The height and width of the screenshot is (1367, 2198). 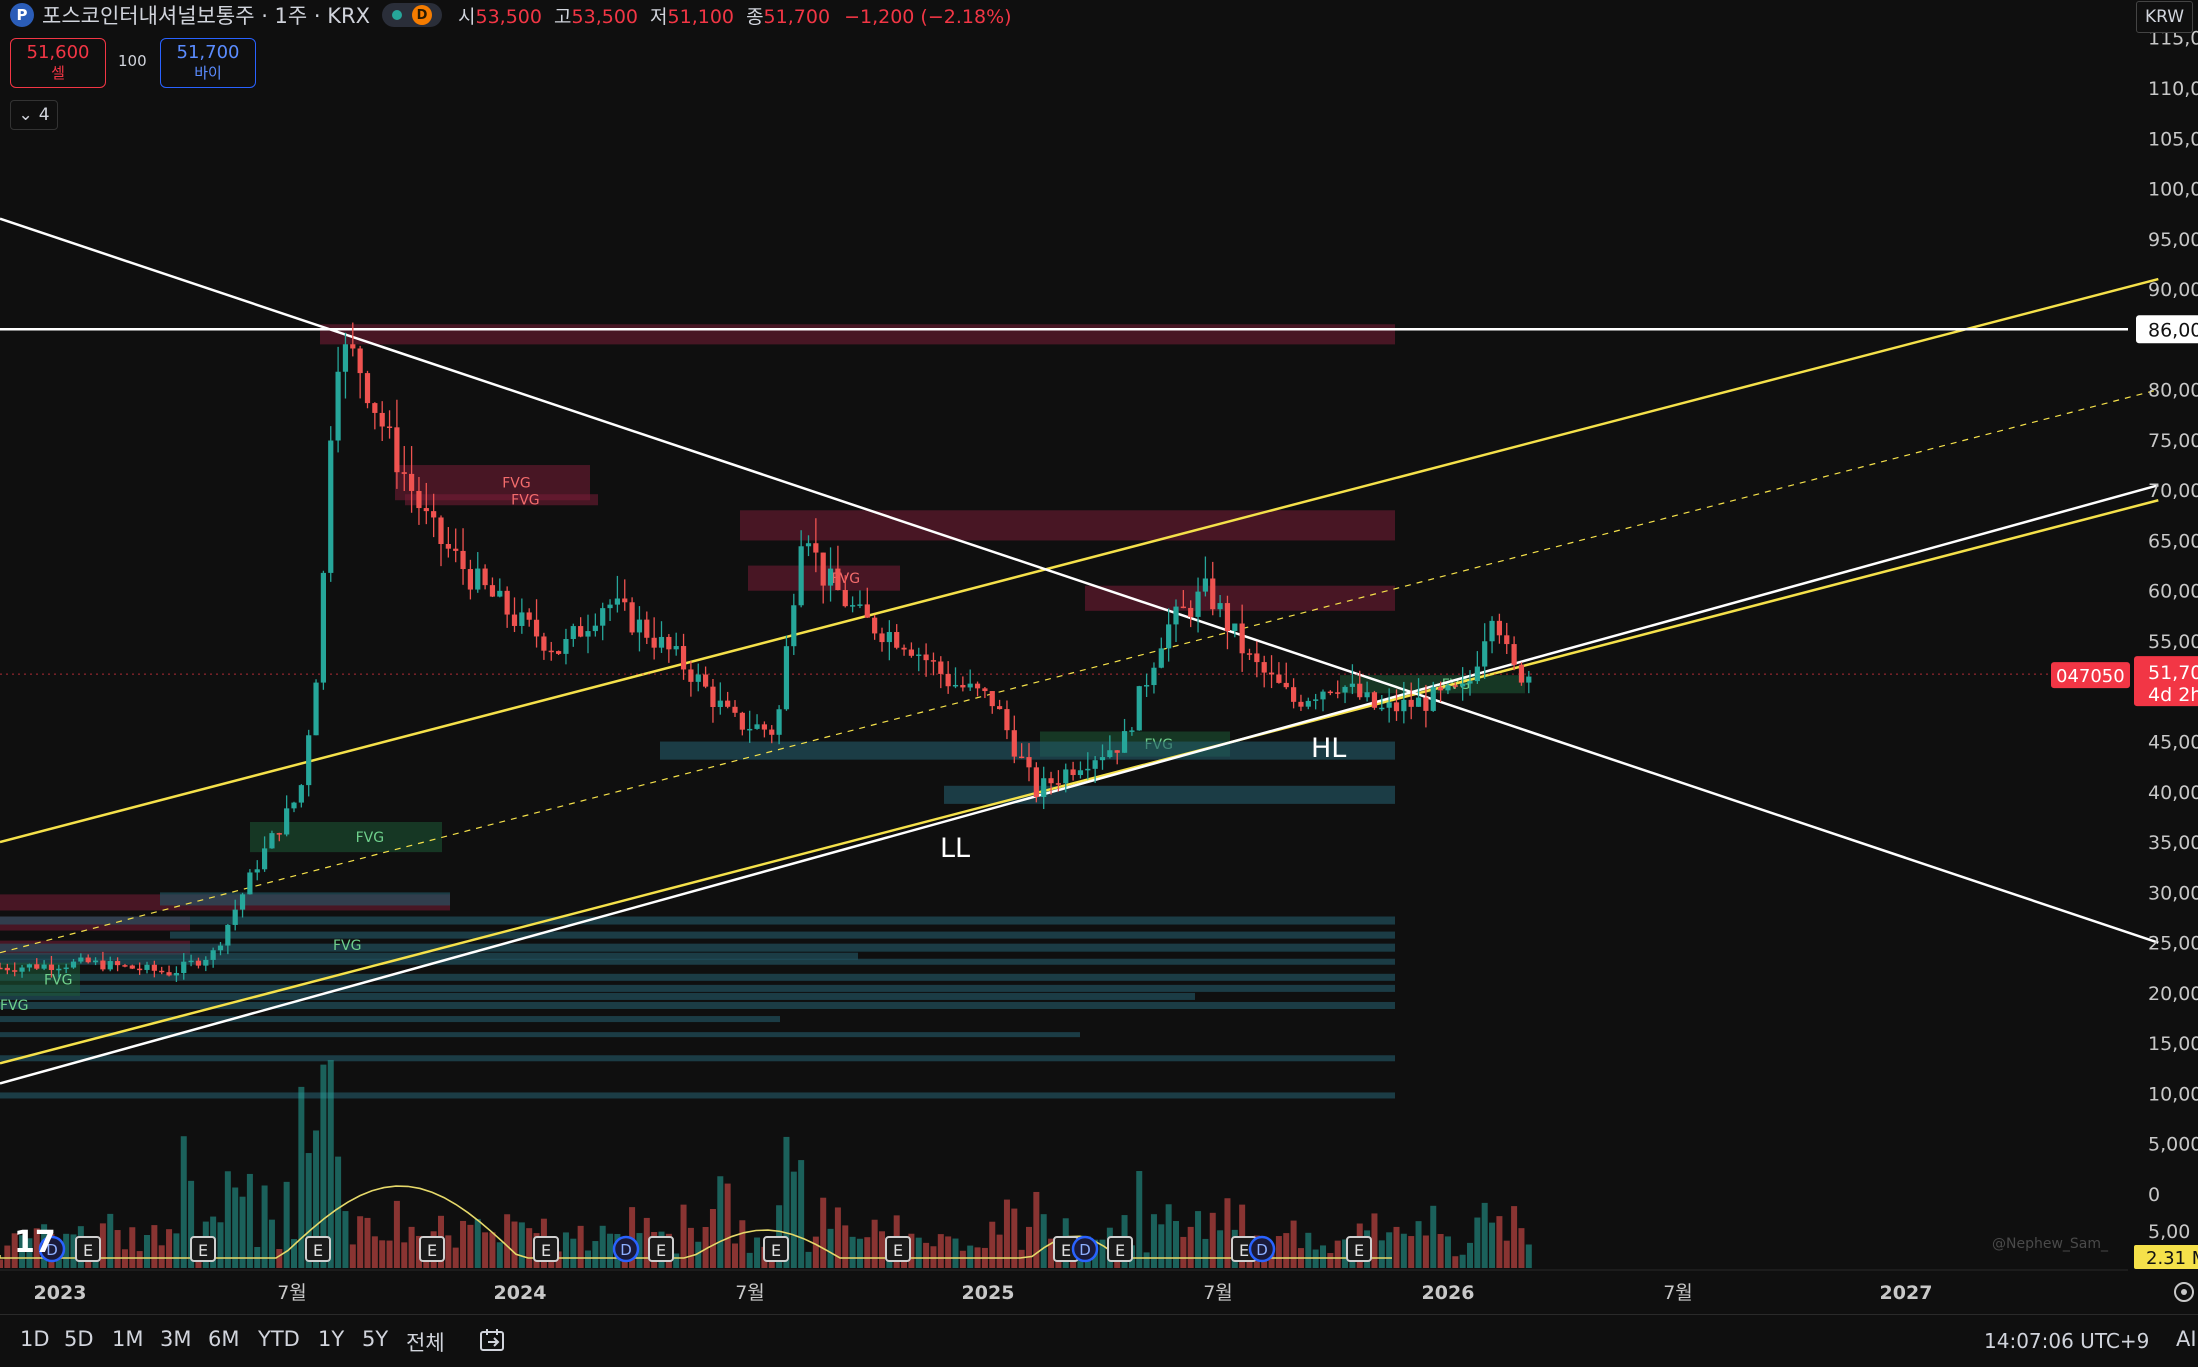 What do you see at coordinates (1906, 1293) in the screenshot?
I see `time-axis-label: 2027` at bounding box center [1906, 1293].